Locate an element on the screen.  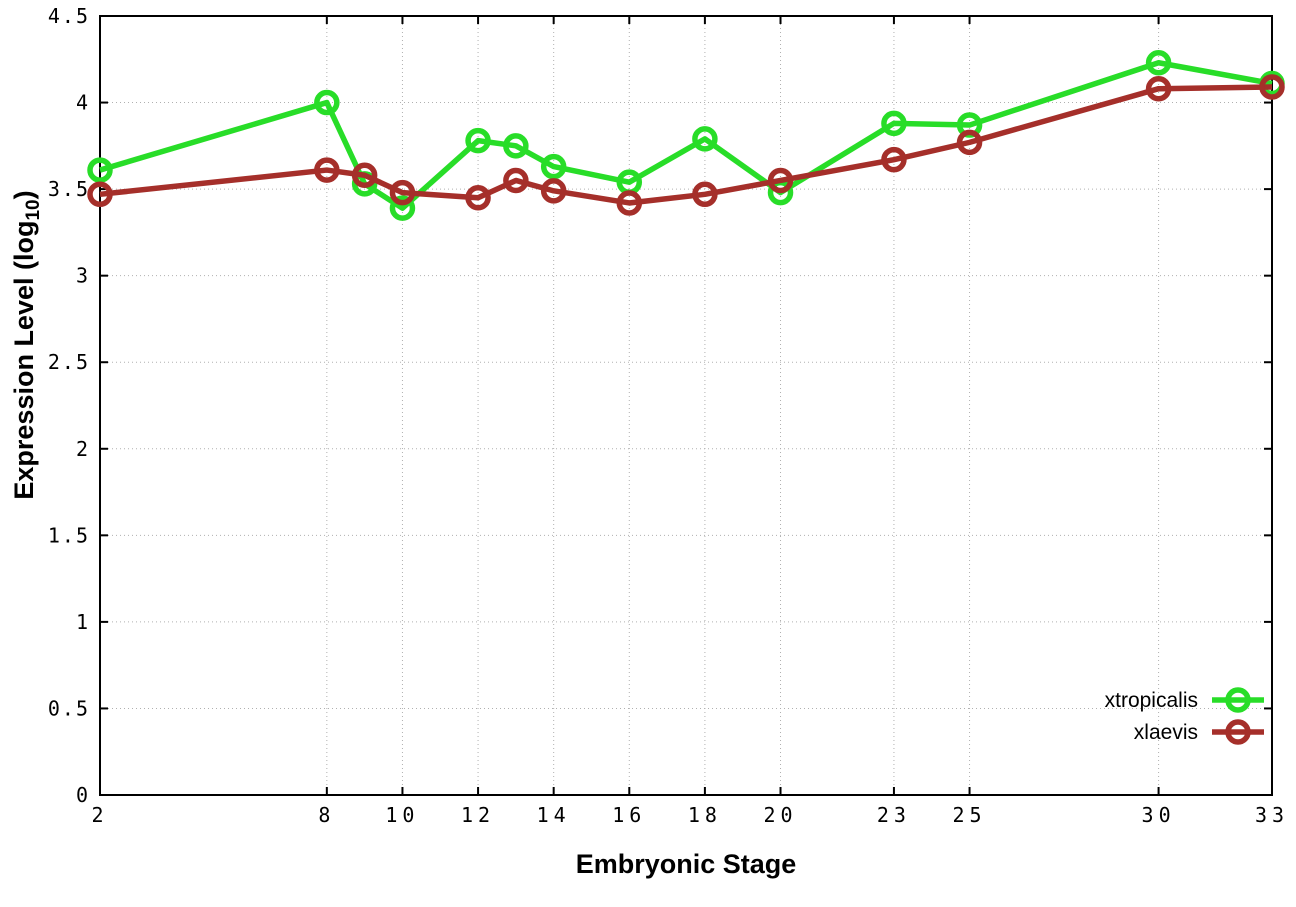
series-line-xlaevis is located at coordinates (686, 145).